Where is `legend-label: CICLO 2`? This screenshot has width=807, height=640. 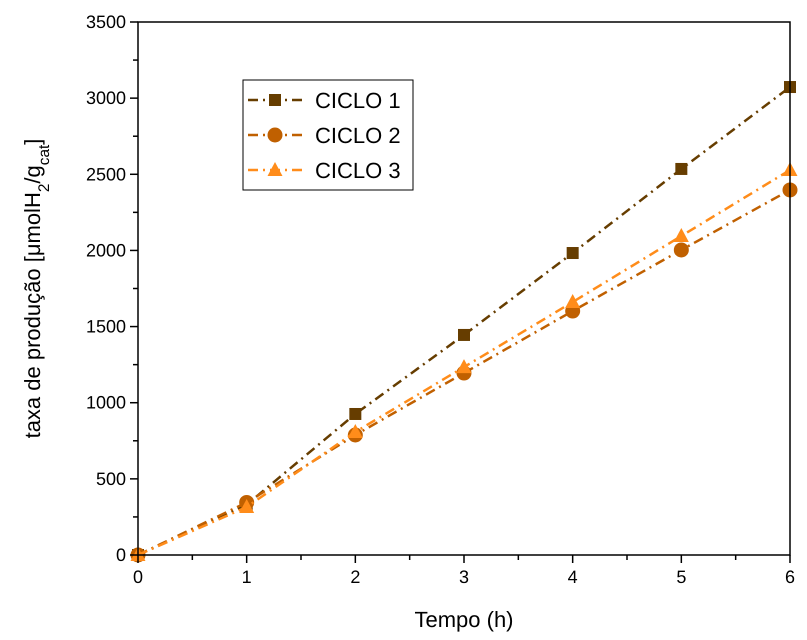 legend-label: CICLO 2 is located at coordinates (358, 135).